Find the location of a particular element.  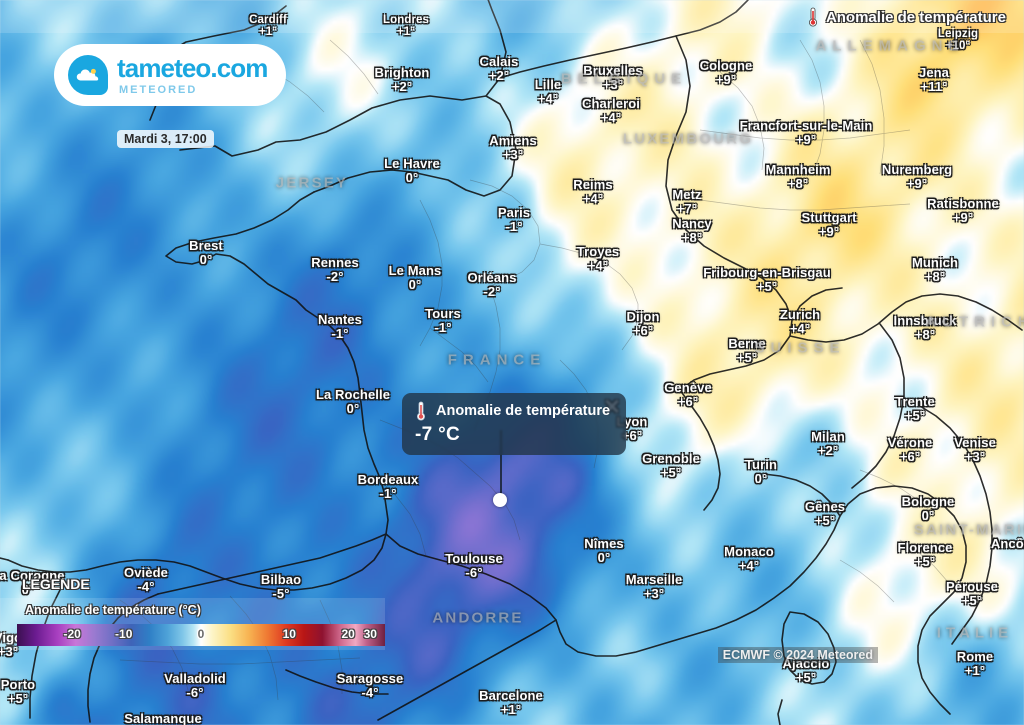

city-value: +5° is located at coordinates (825, 521).